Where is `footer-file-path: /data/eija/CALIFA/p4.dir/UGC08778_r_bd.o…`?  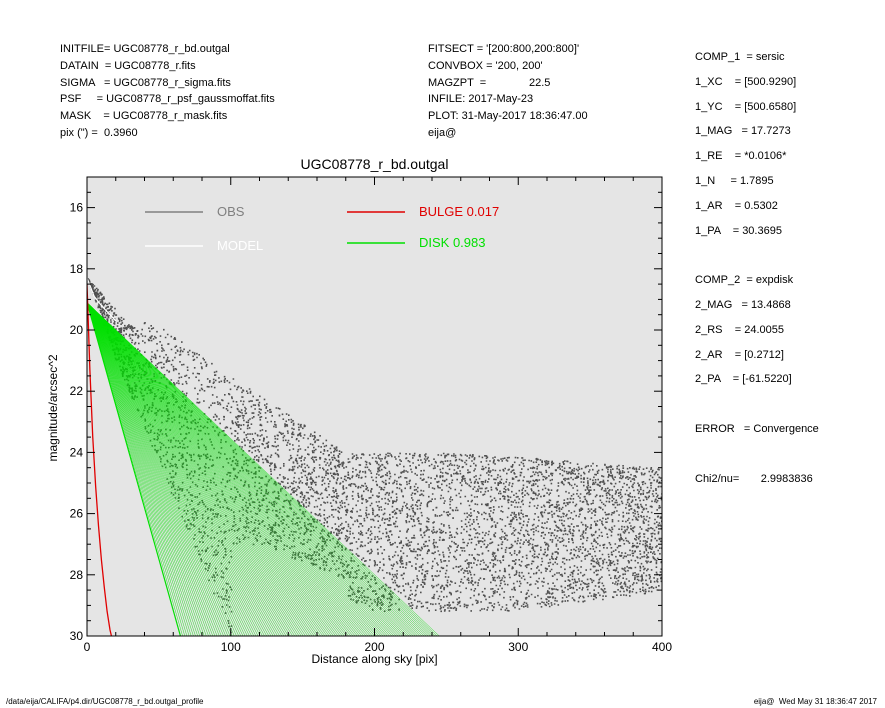
footer-file-path: /data/eija/CALIFA/p4.dir/UGC08778_r_bd.o… is located at coordinates (105, 701).